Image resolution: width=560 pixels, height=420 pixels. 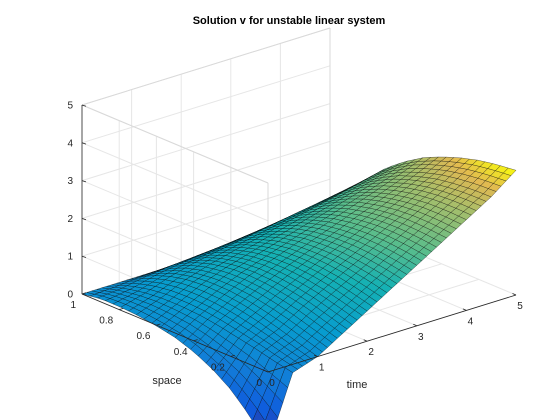 I want to click on x-tick-label: 0, so click(x=272, y=383).